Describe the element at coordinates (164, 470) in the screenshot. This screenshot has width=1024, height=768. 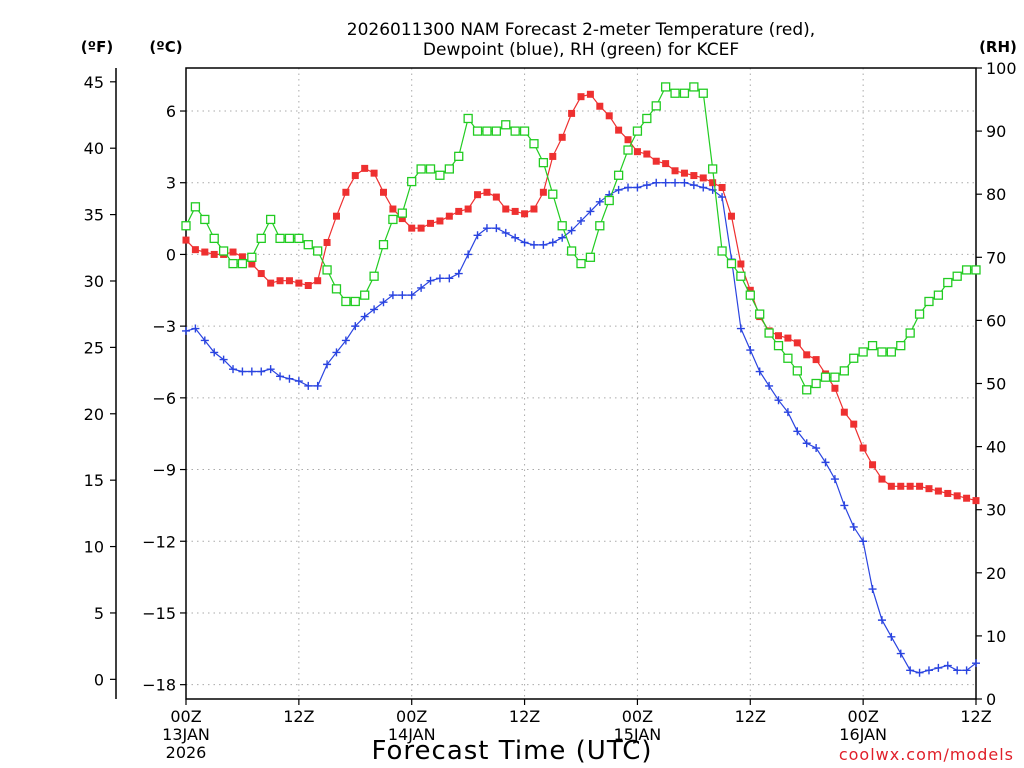
I see `celsius-tick-label: −9` at that location.